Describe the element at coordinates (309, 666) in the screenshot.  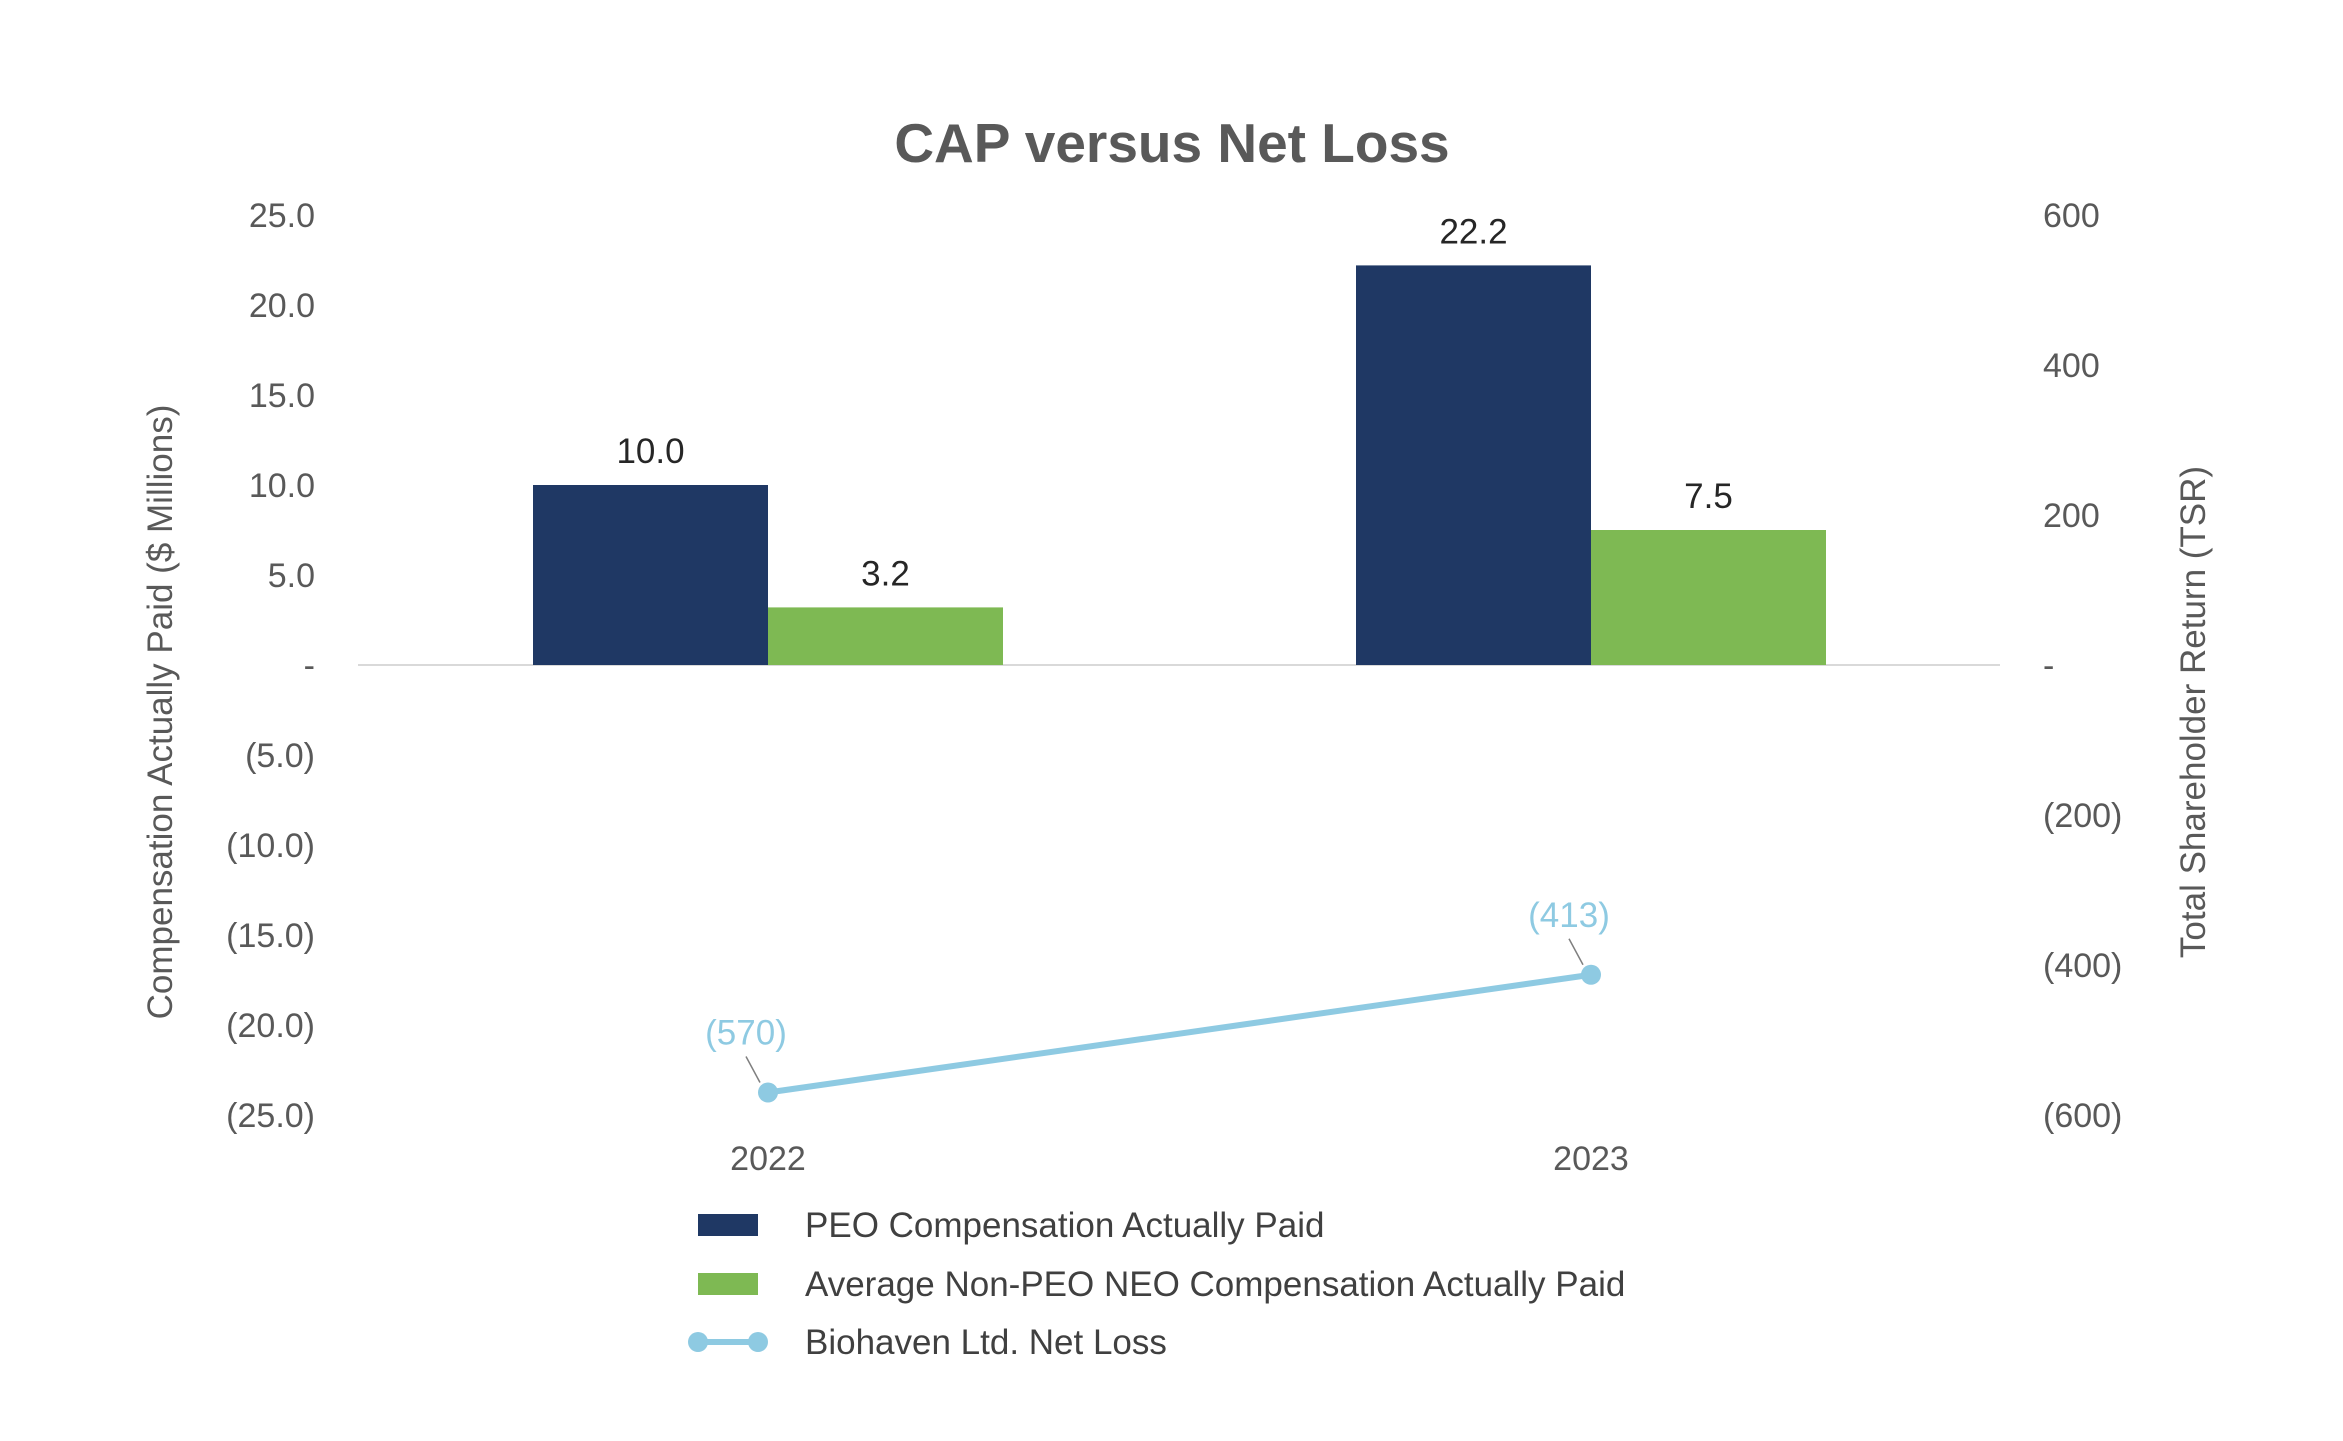
I see `left-tick-label: -` at that location.